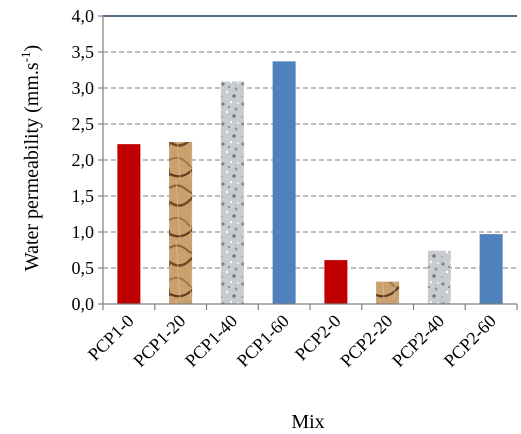 The width and height of the screenshot is (521, 434). I want to click on y-tick-label: 2,0, so click(83, 160).